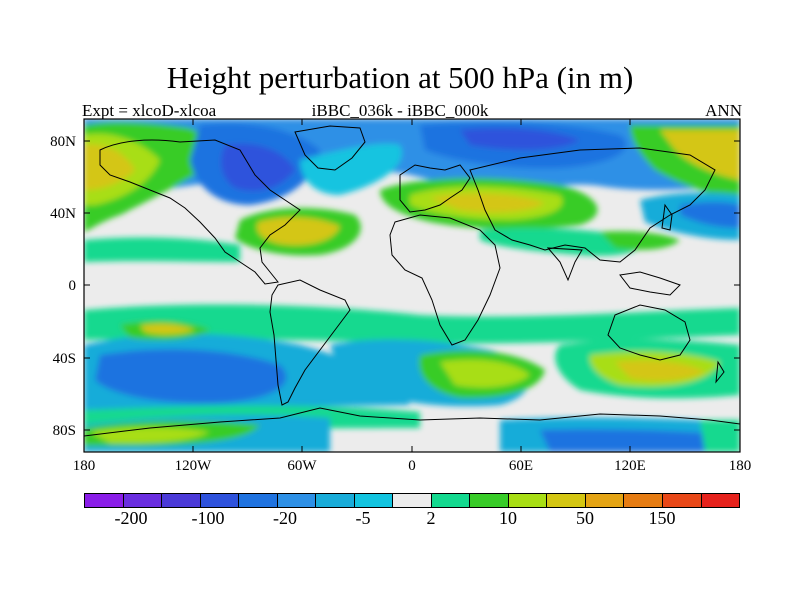  What do you see at coordinates (723, 110) in the screenshot?
I see `season-label: ANN` at bounding box center [723, 110].